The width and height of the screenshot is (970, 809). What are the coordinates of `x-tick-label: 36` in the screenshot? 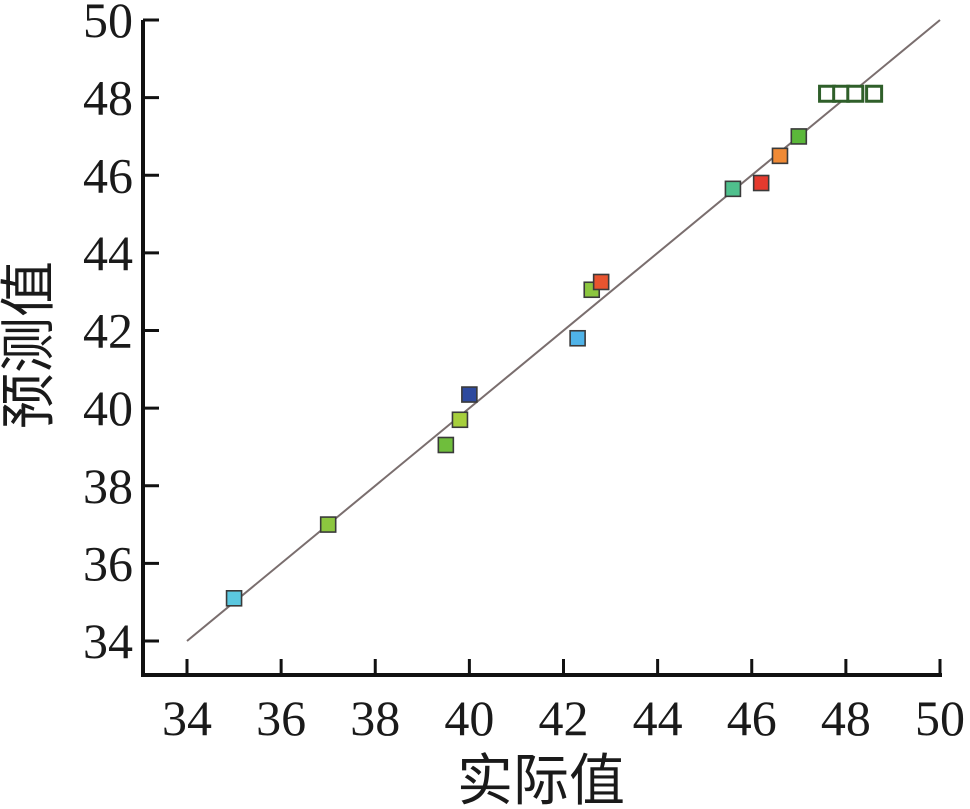 It's located at (281, 718).